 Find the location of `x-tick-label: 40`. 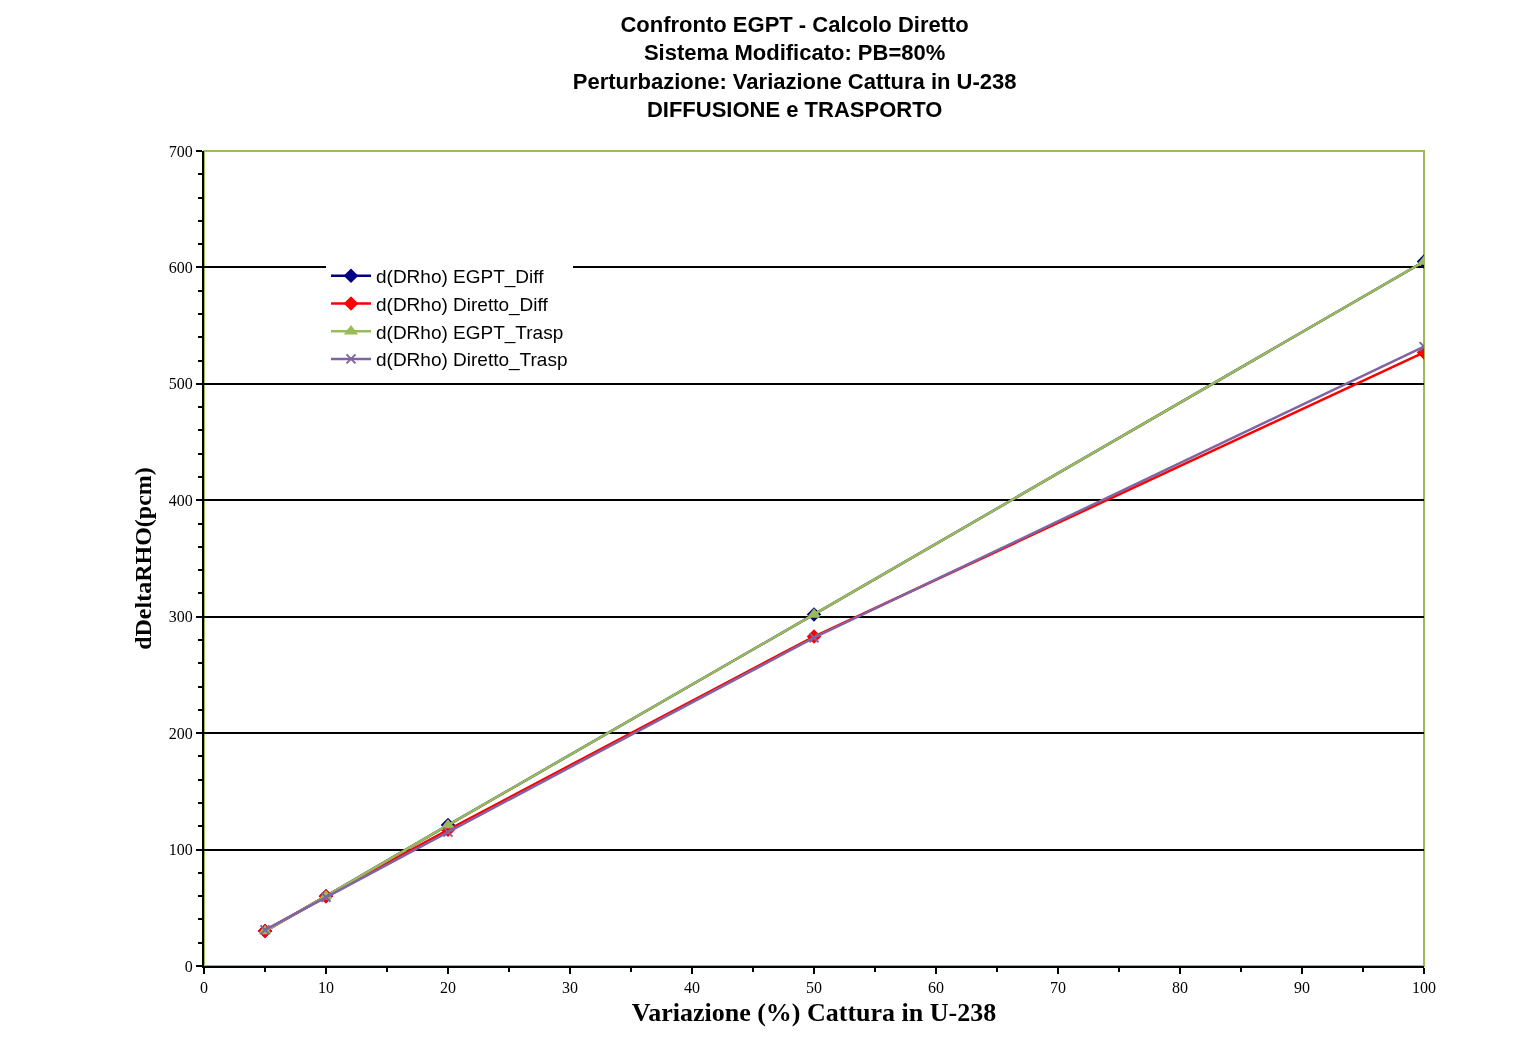

x-tick-label: 40 is located at coordinates (692, 988).